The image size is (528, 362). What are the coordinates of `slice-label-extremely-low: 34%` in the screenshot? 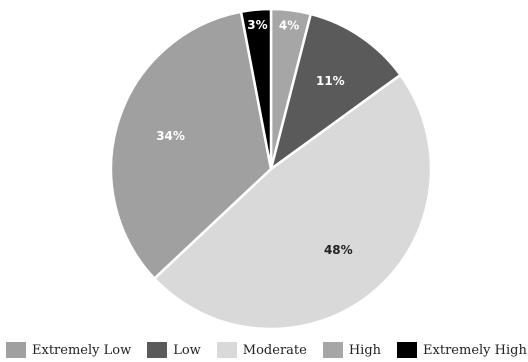 It's located at (170, 136).